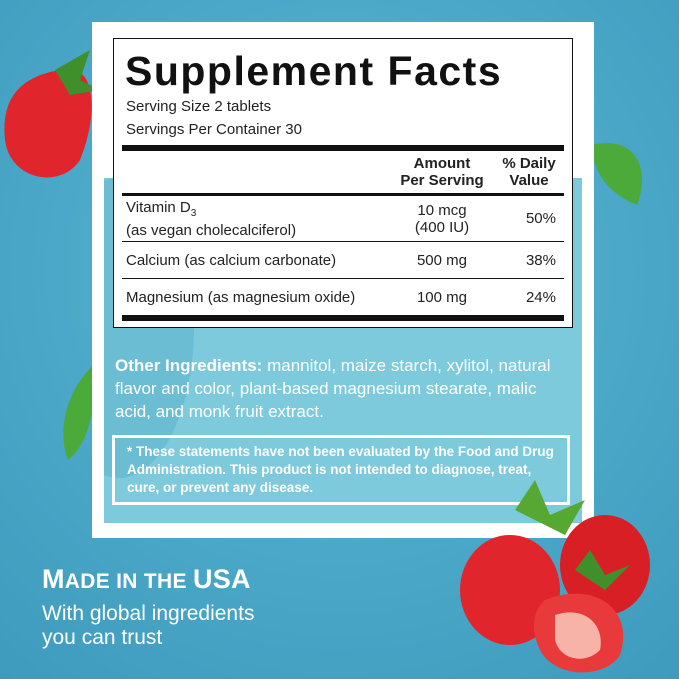 This screenshot has height=679, width=679. What do you see at coordinates (343, 172) in the screenshot?
I see `table-header: Amount Per Serving % Daily Value` at bounding box center [343, 172].